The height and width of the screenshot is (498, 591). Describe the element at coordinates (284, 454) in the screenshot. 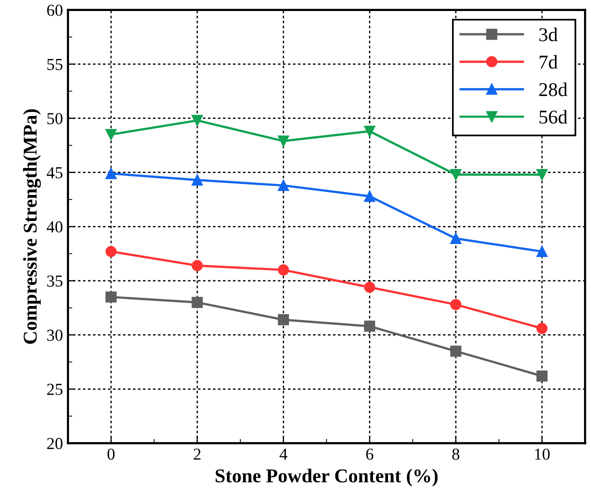

I see `x-tick-label: 4` at that location.